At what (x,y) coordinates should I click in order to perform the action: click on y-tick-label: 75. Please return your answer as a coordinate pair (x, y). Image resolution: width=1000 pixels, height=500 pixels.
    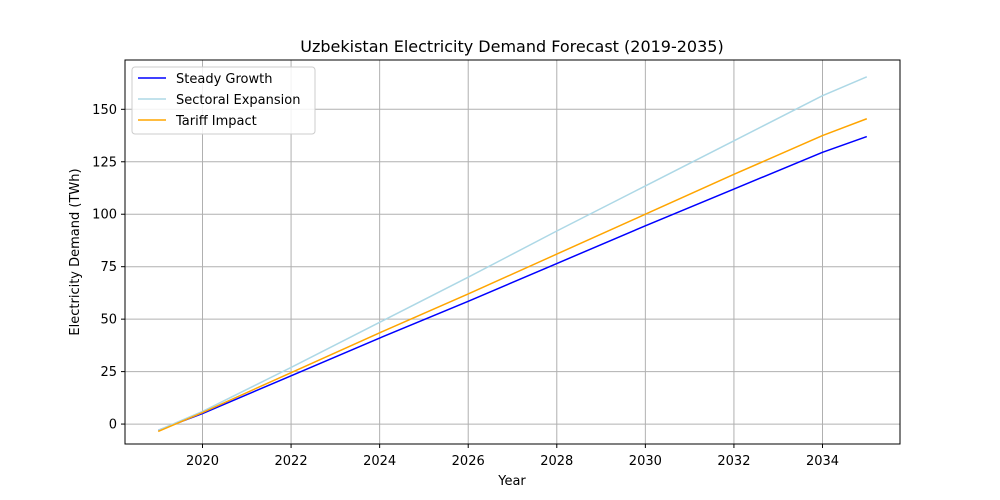
    Looking at the image, I should click on (108, 267).